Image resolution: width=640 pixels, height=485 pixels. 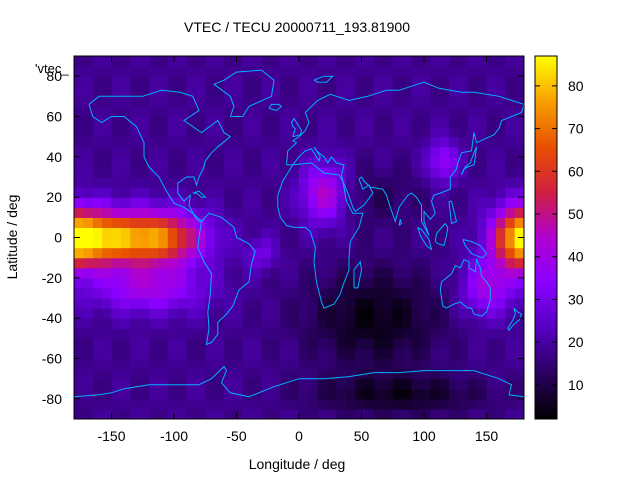 What do you see at coordinates (199, 194) in the screenshot?
I see `coastline-cuba` at bounding box center [199, 194].